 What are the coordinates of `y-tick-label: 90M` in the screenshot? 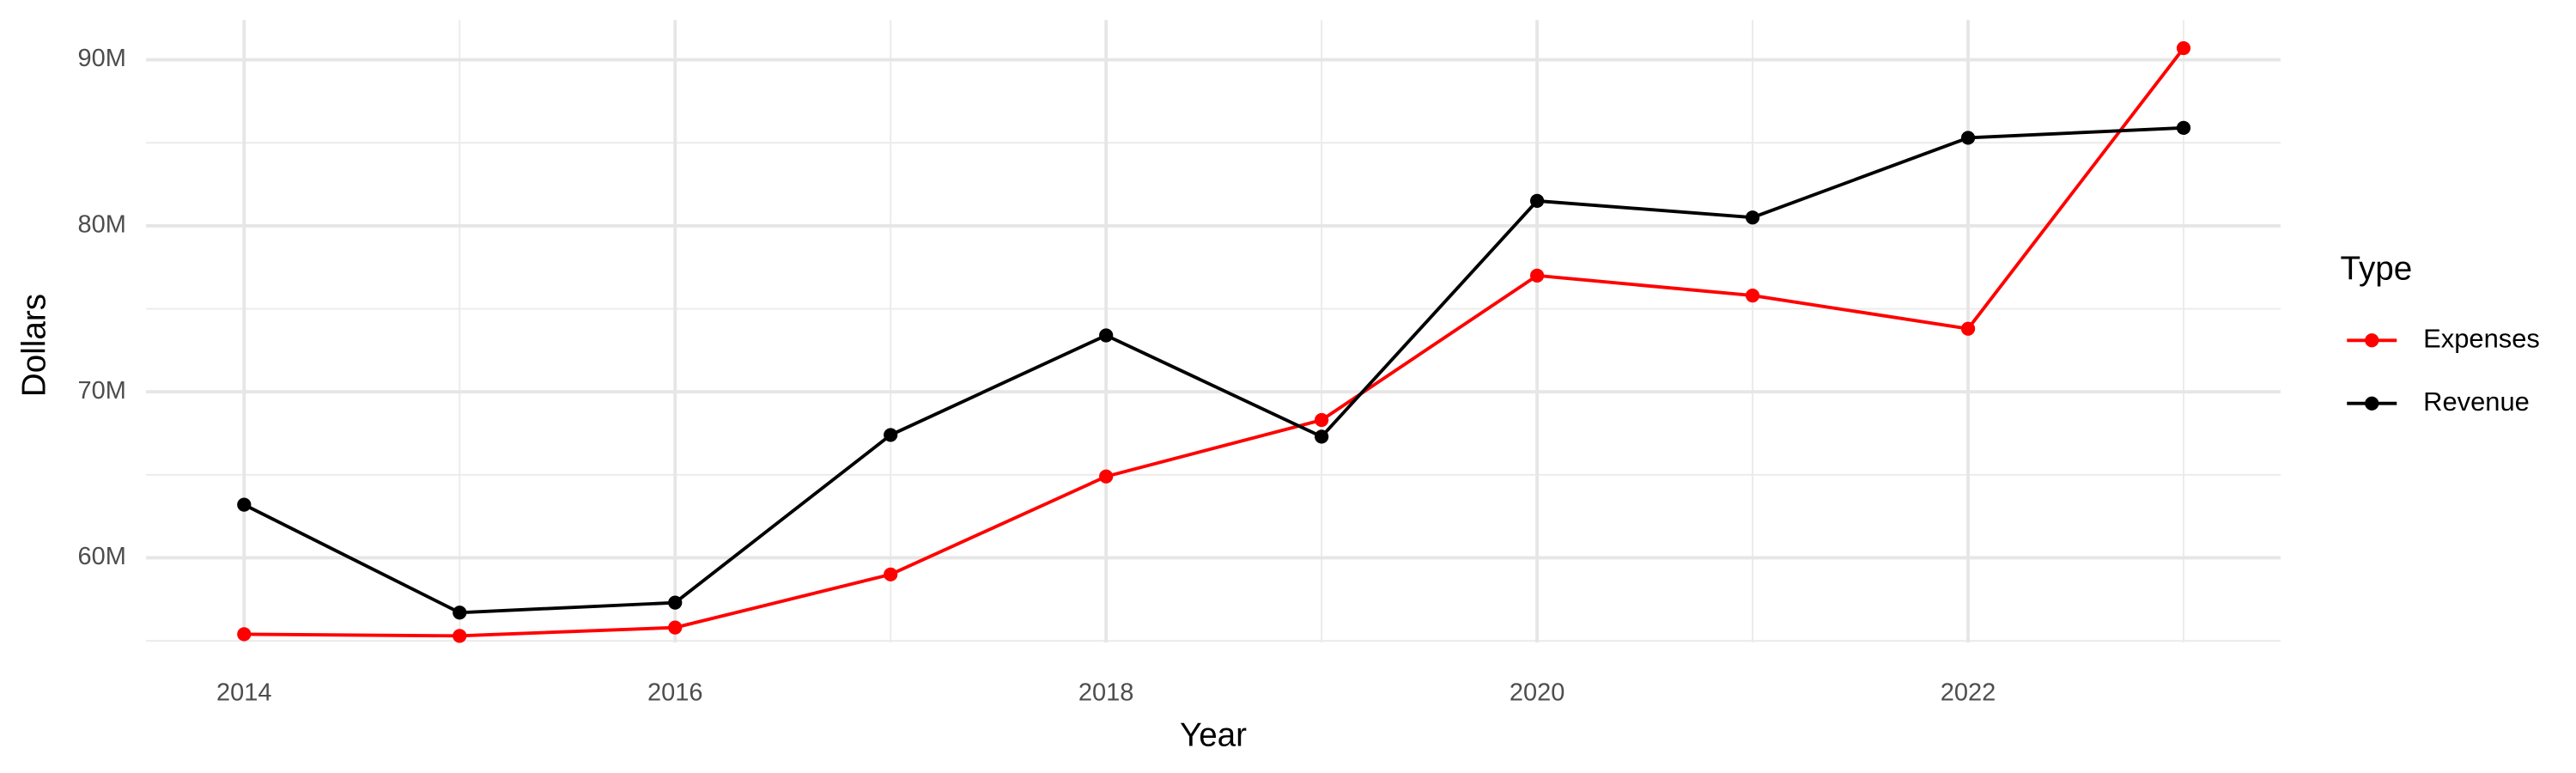 It's located at (102, 58).